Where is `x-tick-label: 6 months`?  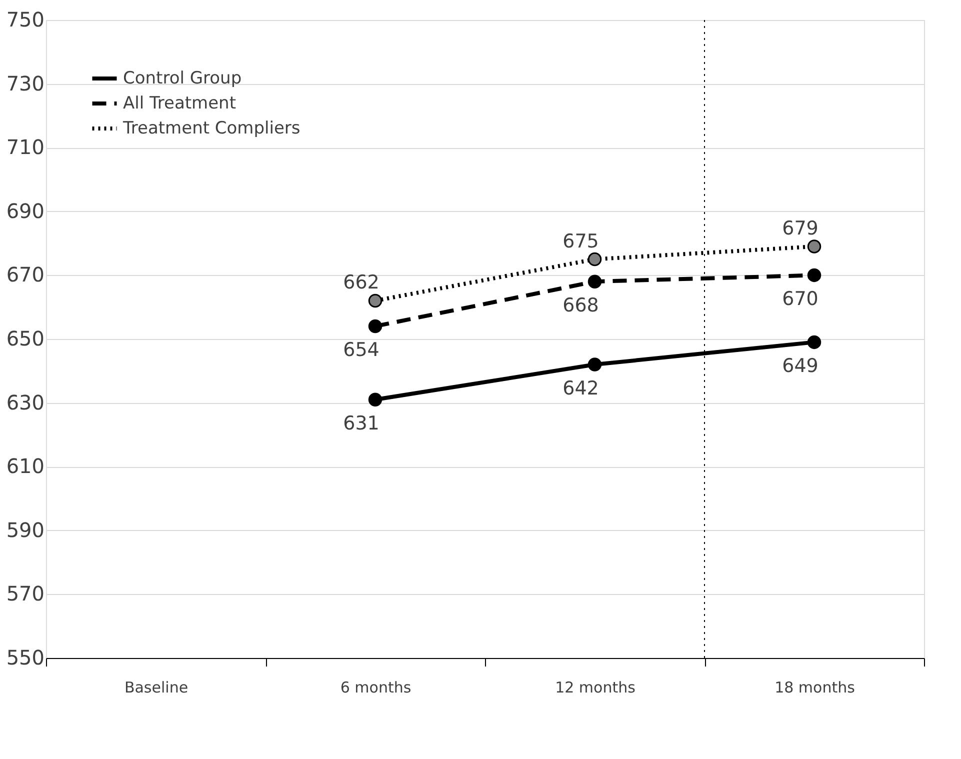
x-tick-label: 6 months is located at coordinates (376, 687).